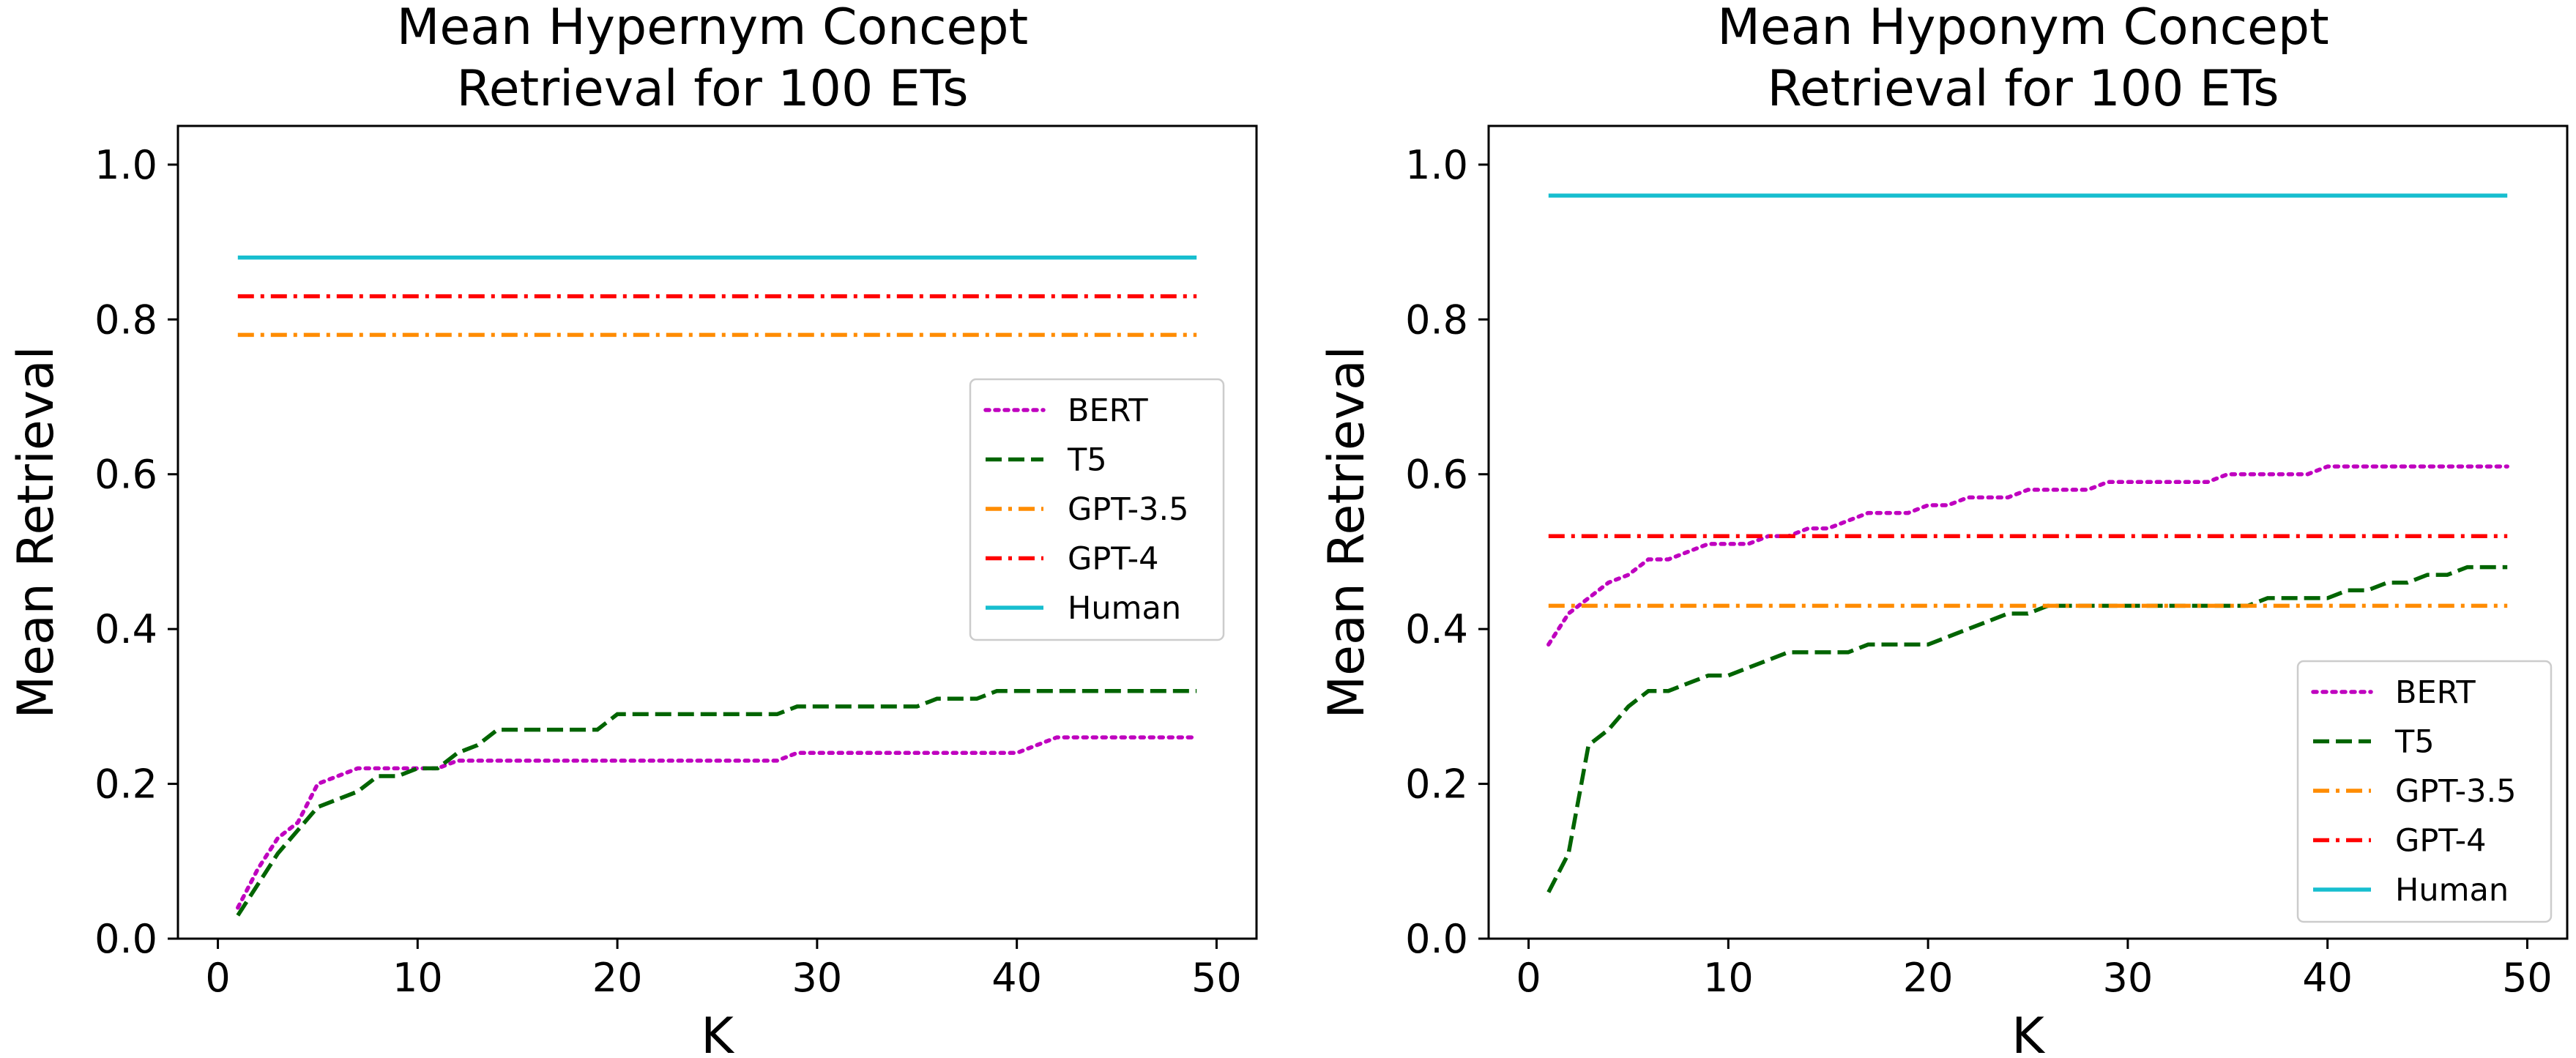 The width and height of the screenshot is (2576, 1058). What do you see at coordinates (712, 28) in the screenshot?
I see `chart-title-line: Mean Hypernym Concept` at bounding box center [712, 28].